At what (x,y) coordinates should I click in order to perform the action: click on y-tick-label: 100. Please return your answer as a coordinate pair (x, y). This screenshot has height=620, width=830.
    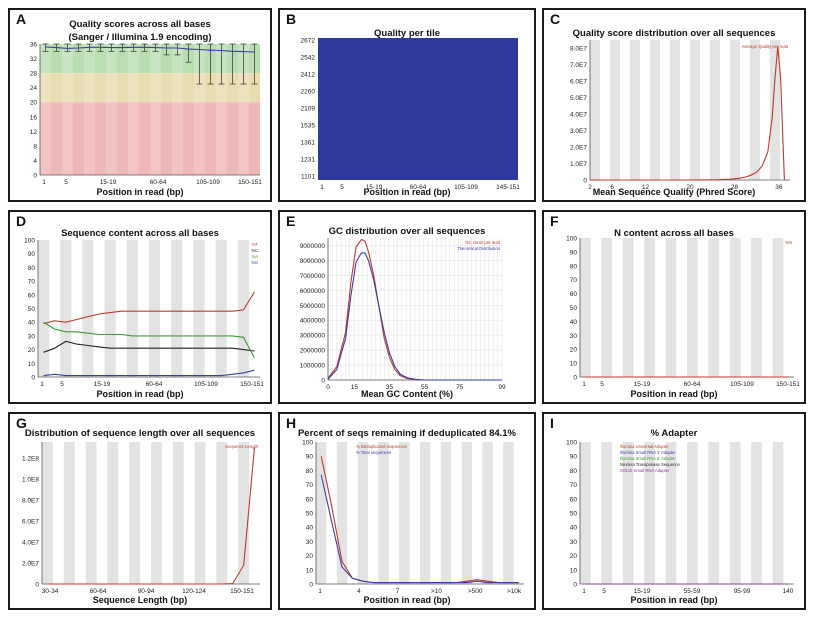
    Looking at the image, I should click on (571, 239).